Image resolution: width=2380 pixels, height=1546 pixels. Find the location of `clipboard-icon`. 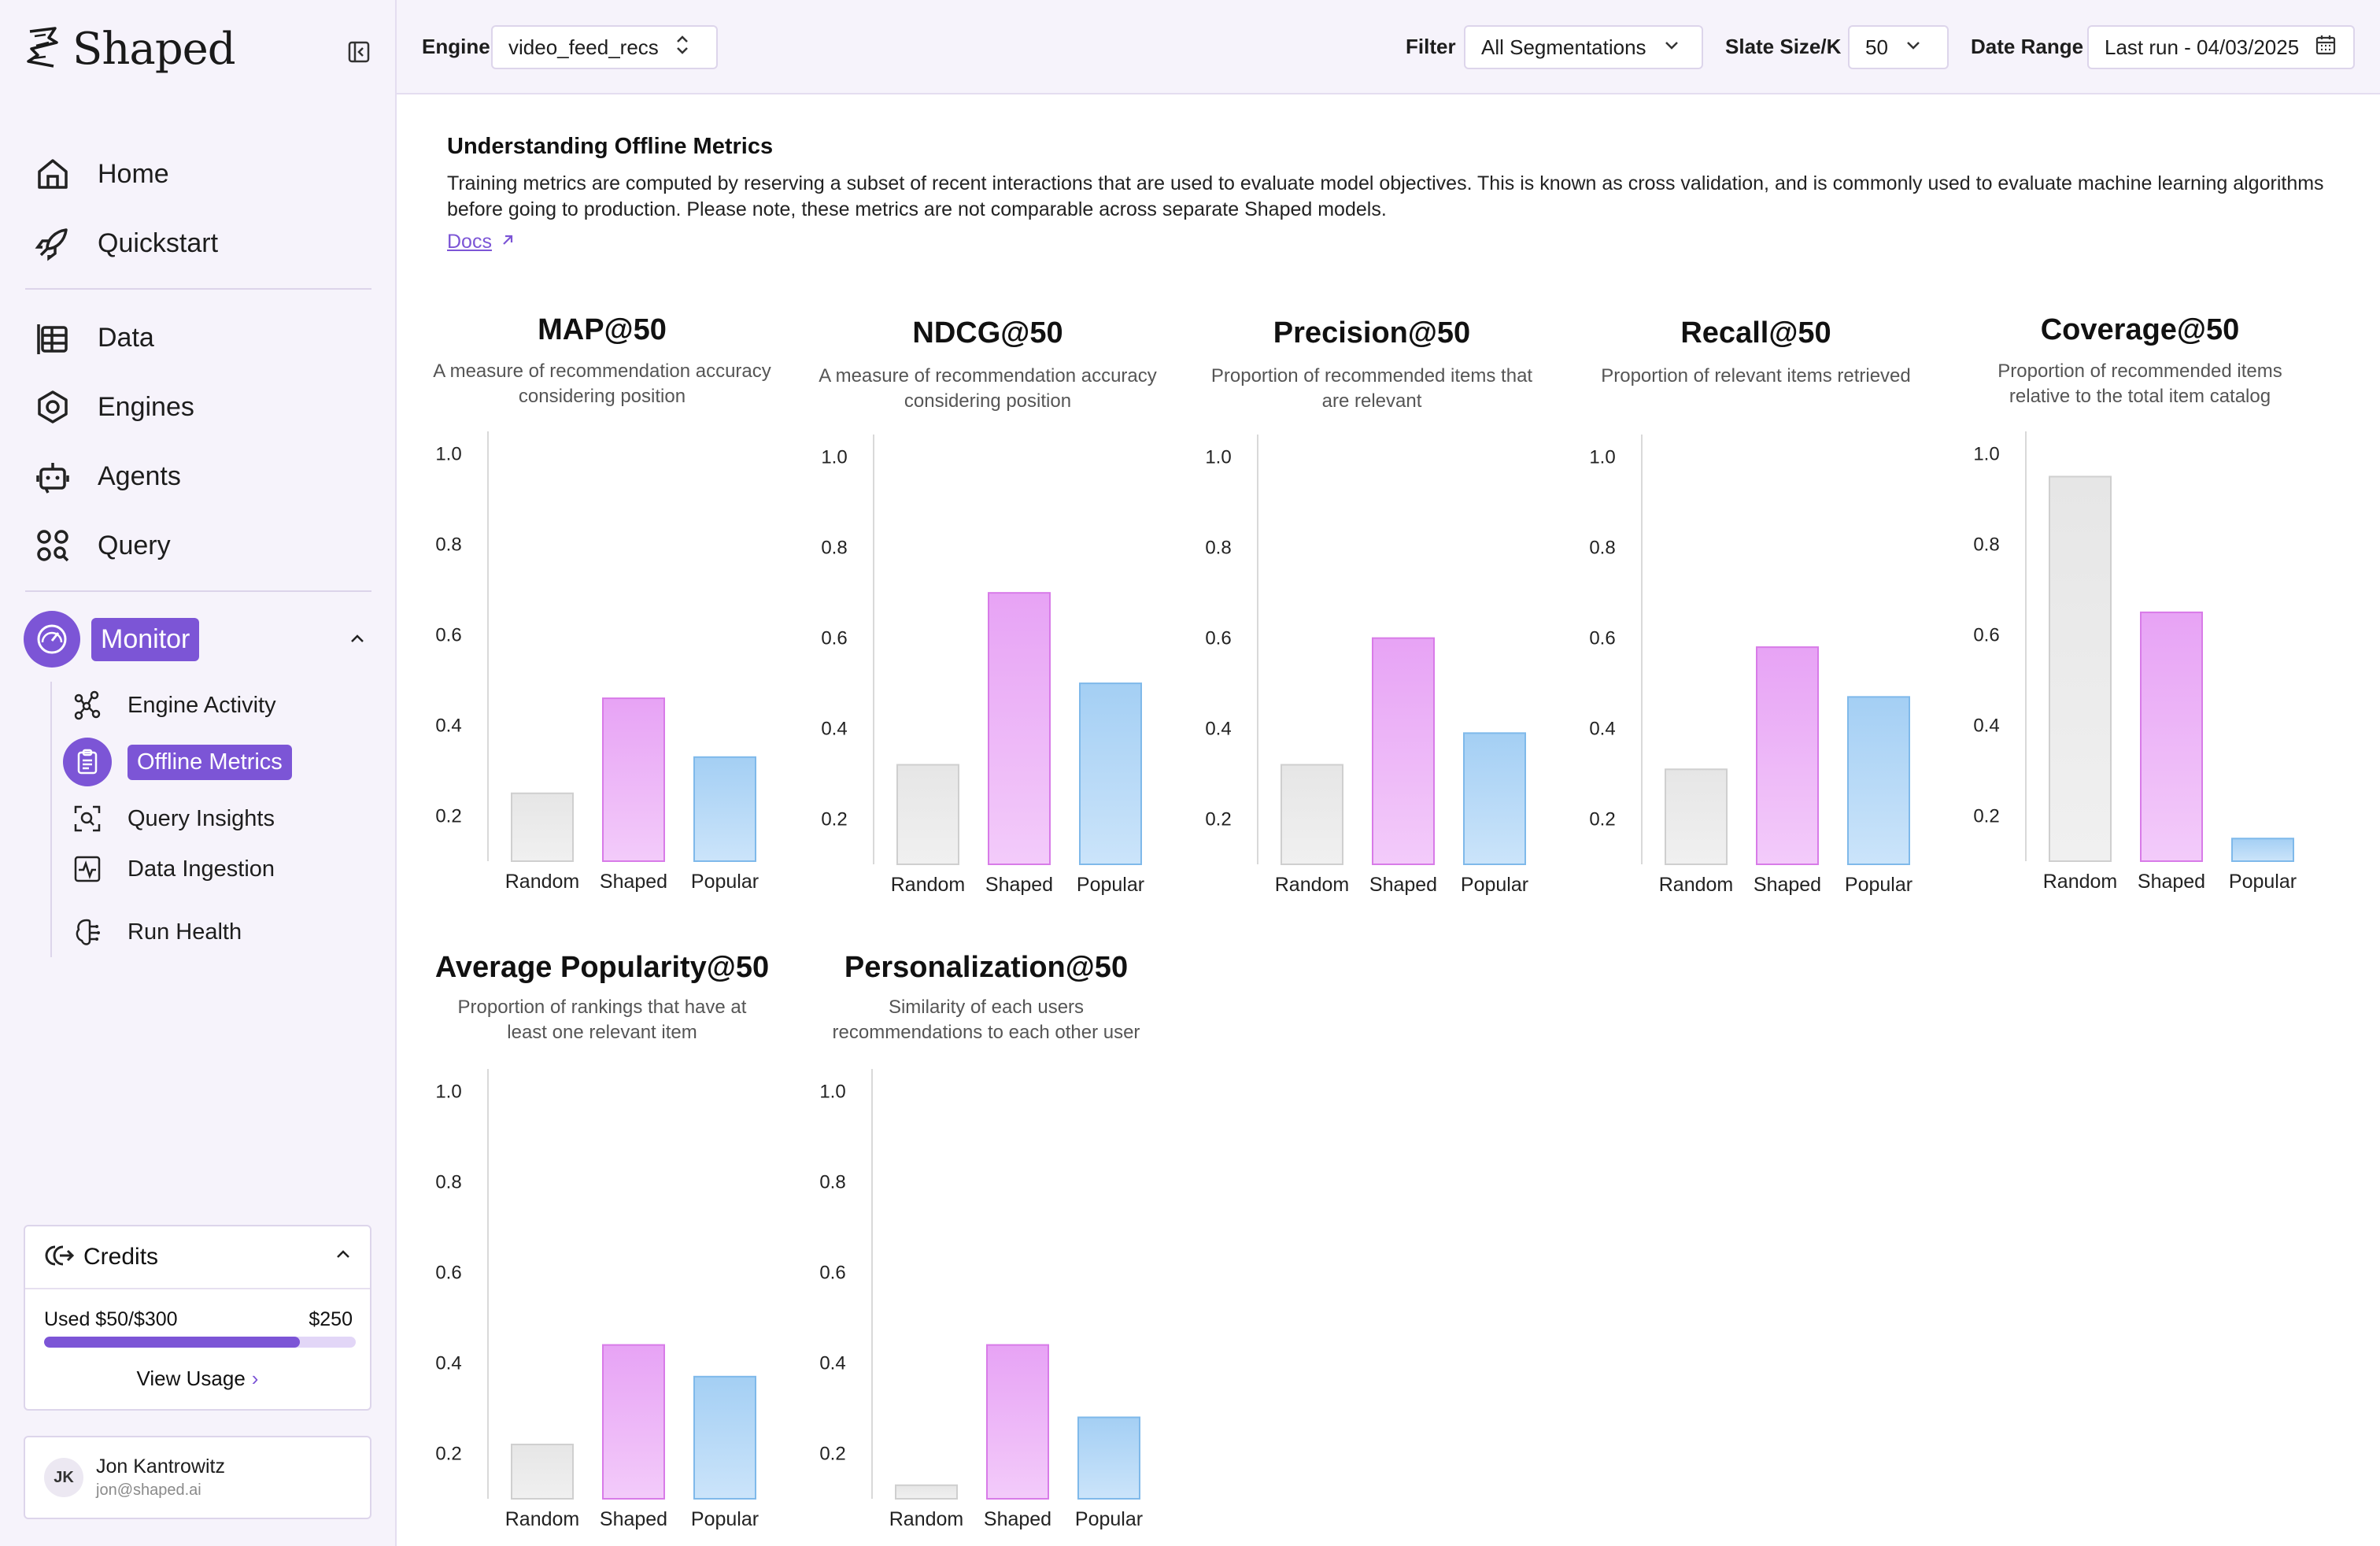

clipboard-icon is located at coordinates (87, 762).